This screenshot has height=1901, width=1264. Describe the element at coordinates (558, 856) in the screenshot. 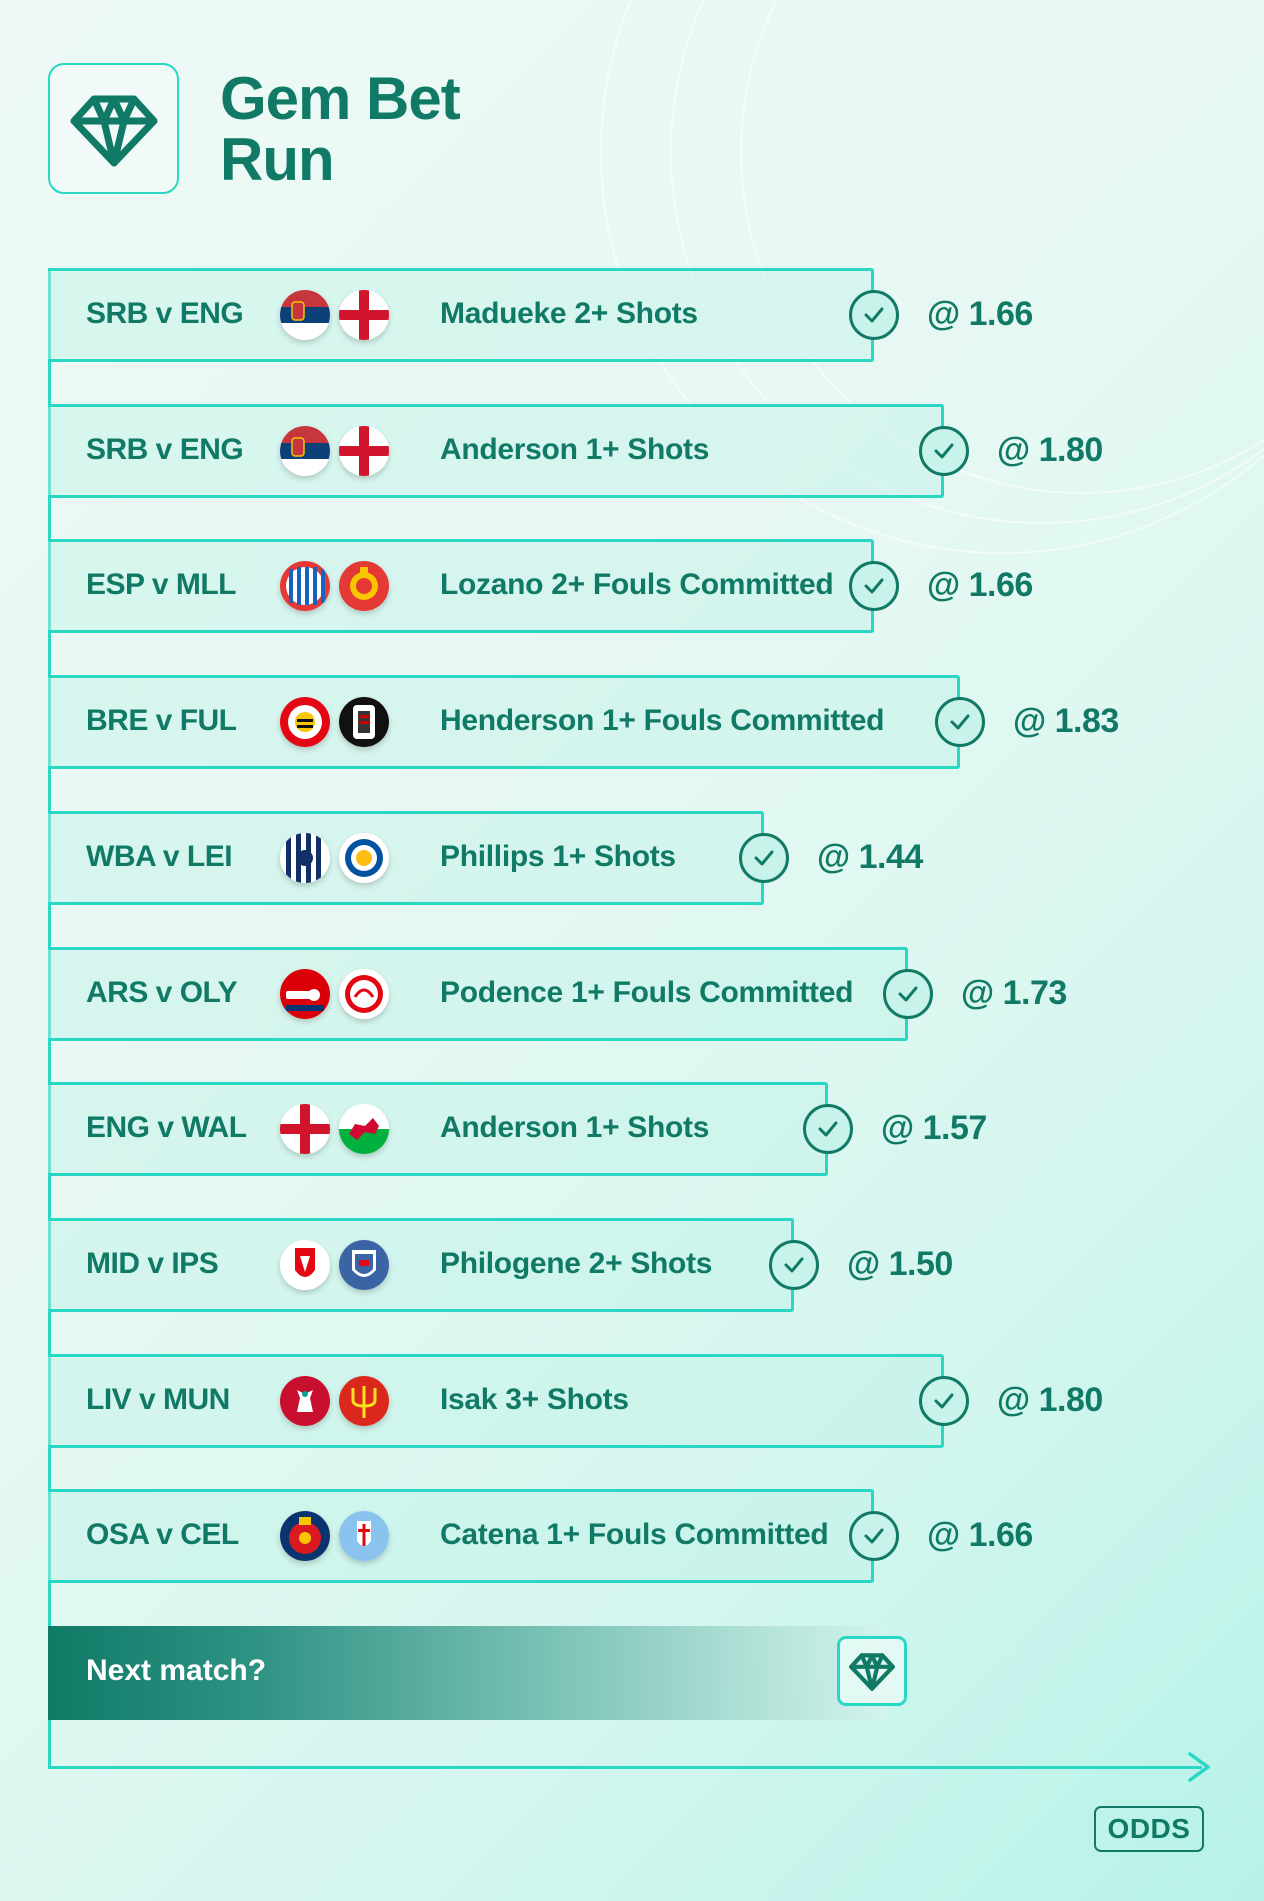

I see `bet-selection: Phillips 1+ Shots` at that location.